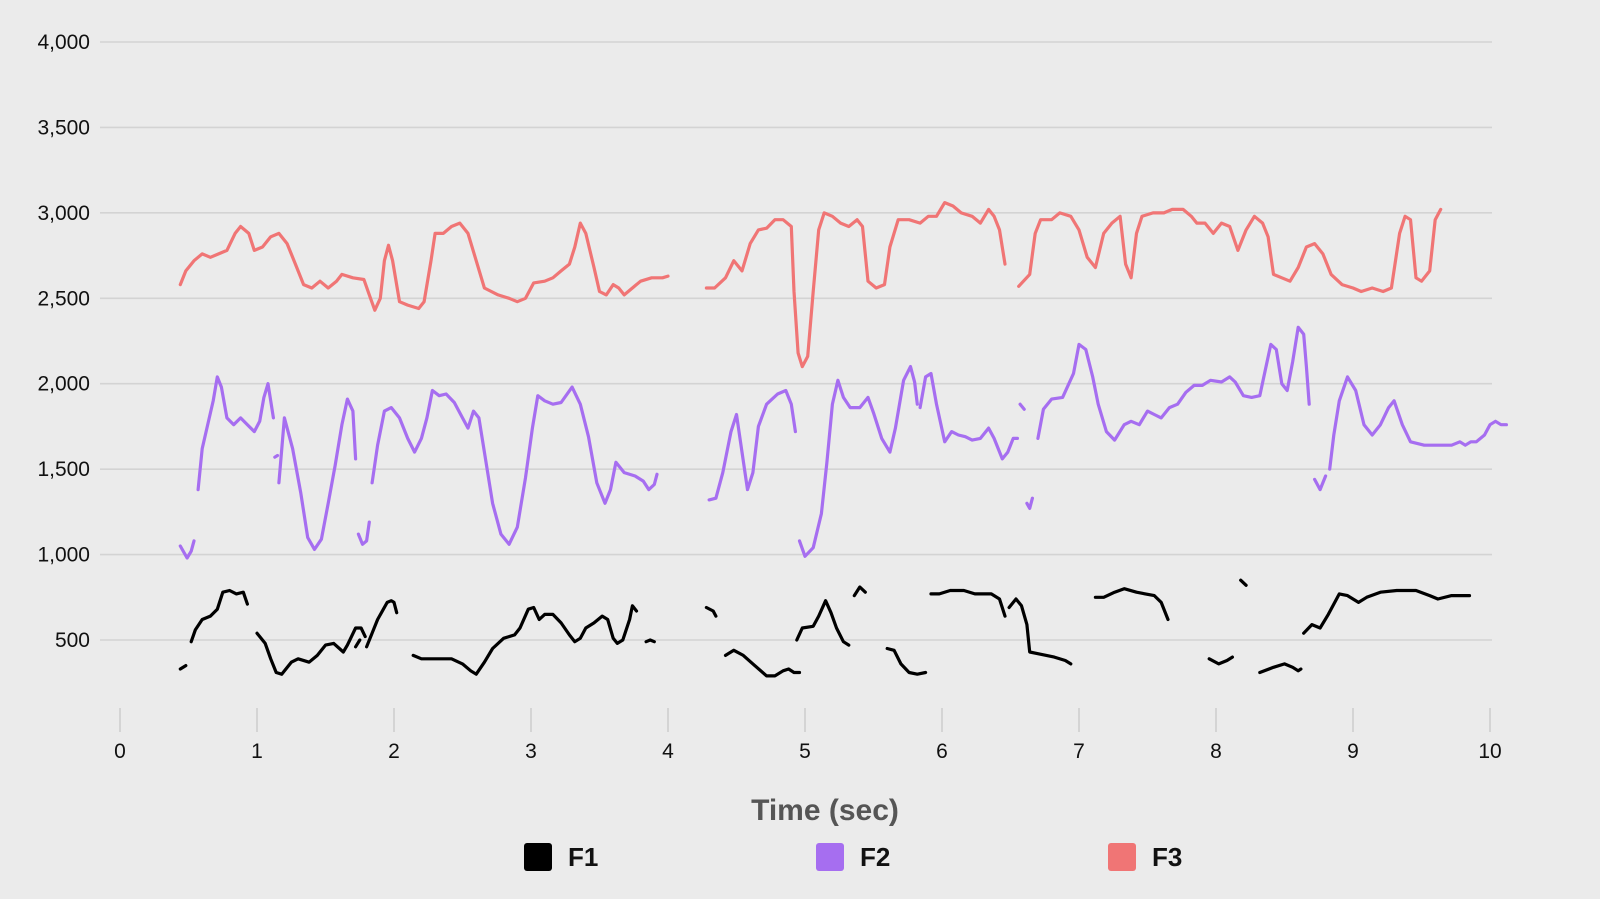 This screenshot has width=1600, height=899. I want to click on x-tick-label: 10, so click(1489, 751).